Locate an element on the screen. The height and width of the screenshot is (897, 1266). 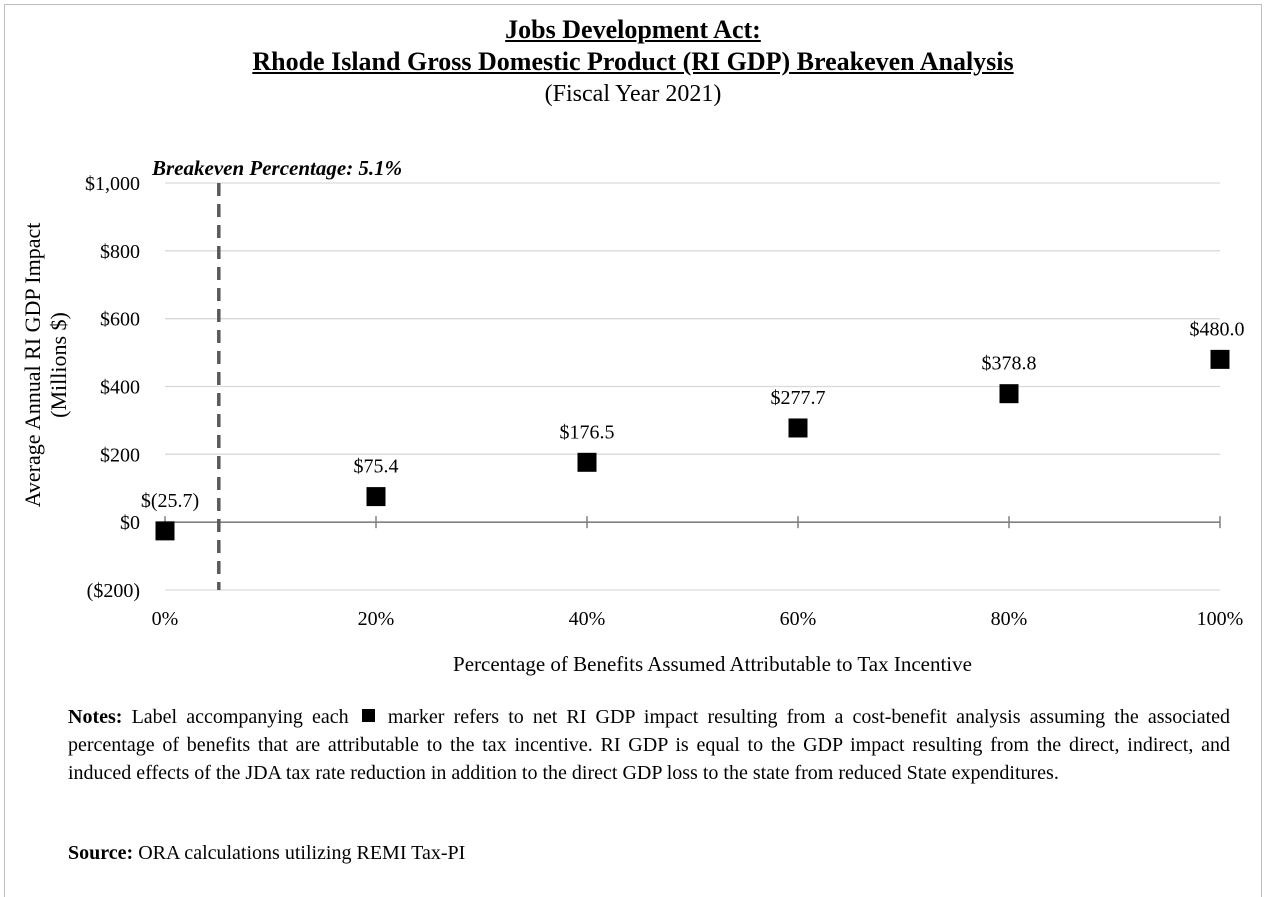
y-tick-label-1: $0 is located at coordinates (130, 523).